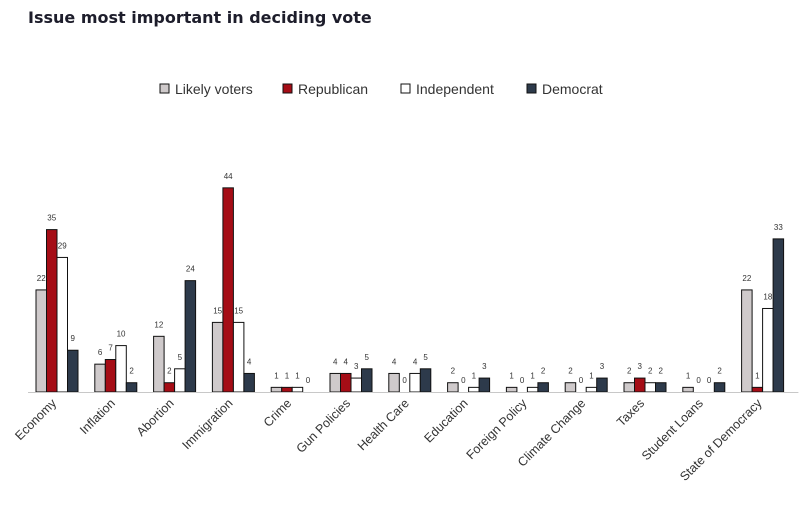 The image size is (807, 505). Describe the element at coordinates (308, 380) in the screenshot. I see `data-label-crime-democrat: 0` at that location.